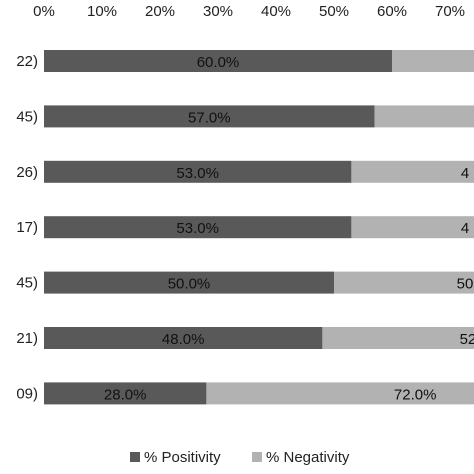 The height and width of the screenshot is (474, 474). I want to click on x-tick-label: 70%, so click(450, 11).